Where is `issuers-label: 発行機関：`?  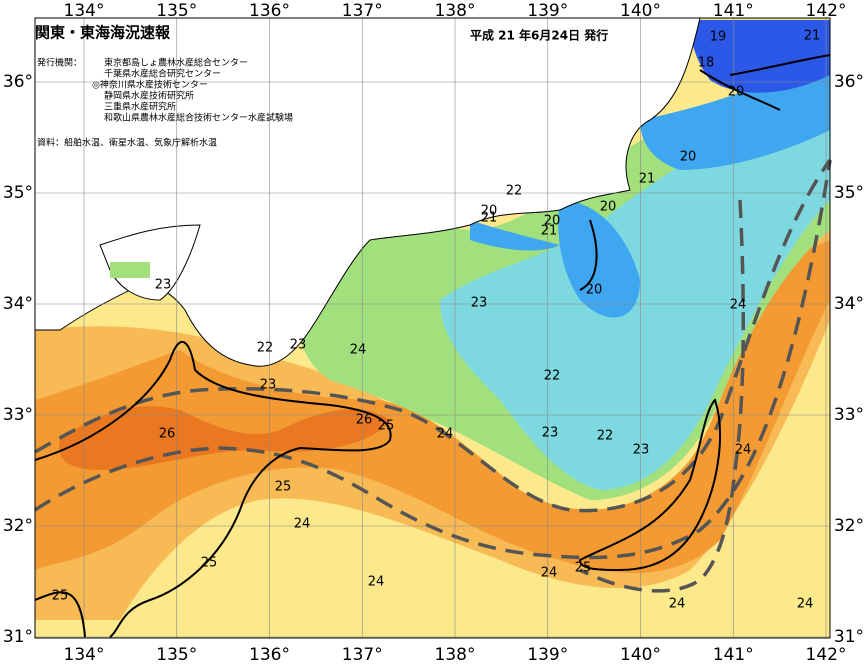
issuers-label: 発行機関： is located at coordinates (59, 63).